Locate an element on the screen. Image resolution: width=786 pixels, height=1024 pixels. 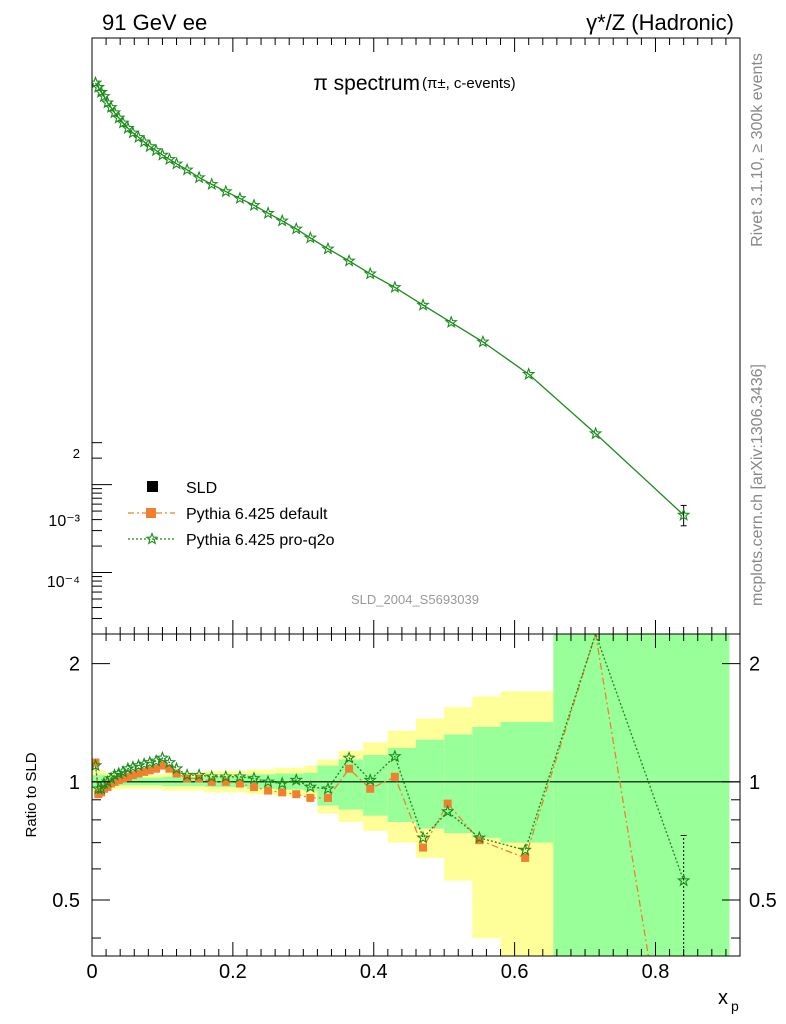
legend-marker-proq2o is located at coordinates (152, 538).